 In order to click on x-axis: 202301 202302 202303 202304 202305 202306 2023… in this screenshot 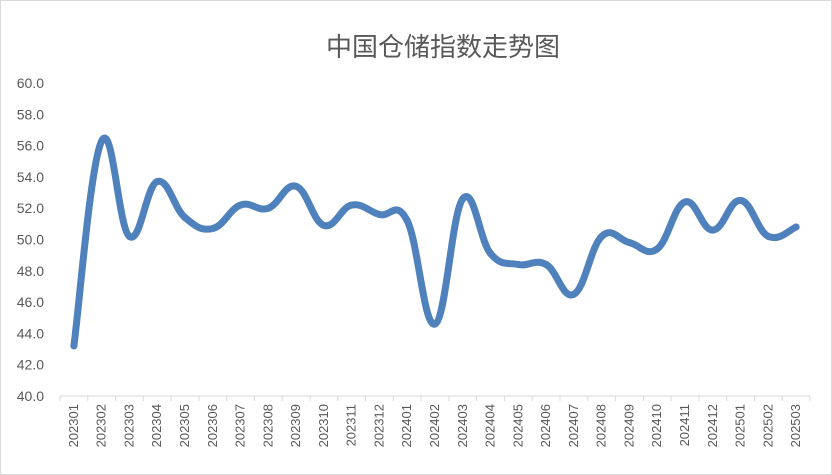, I will do `click(435, 421)`.